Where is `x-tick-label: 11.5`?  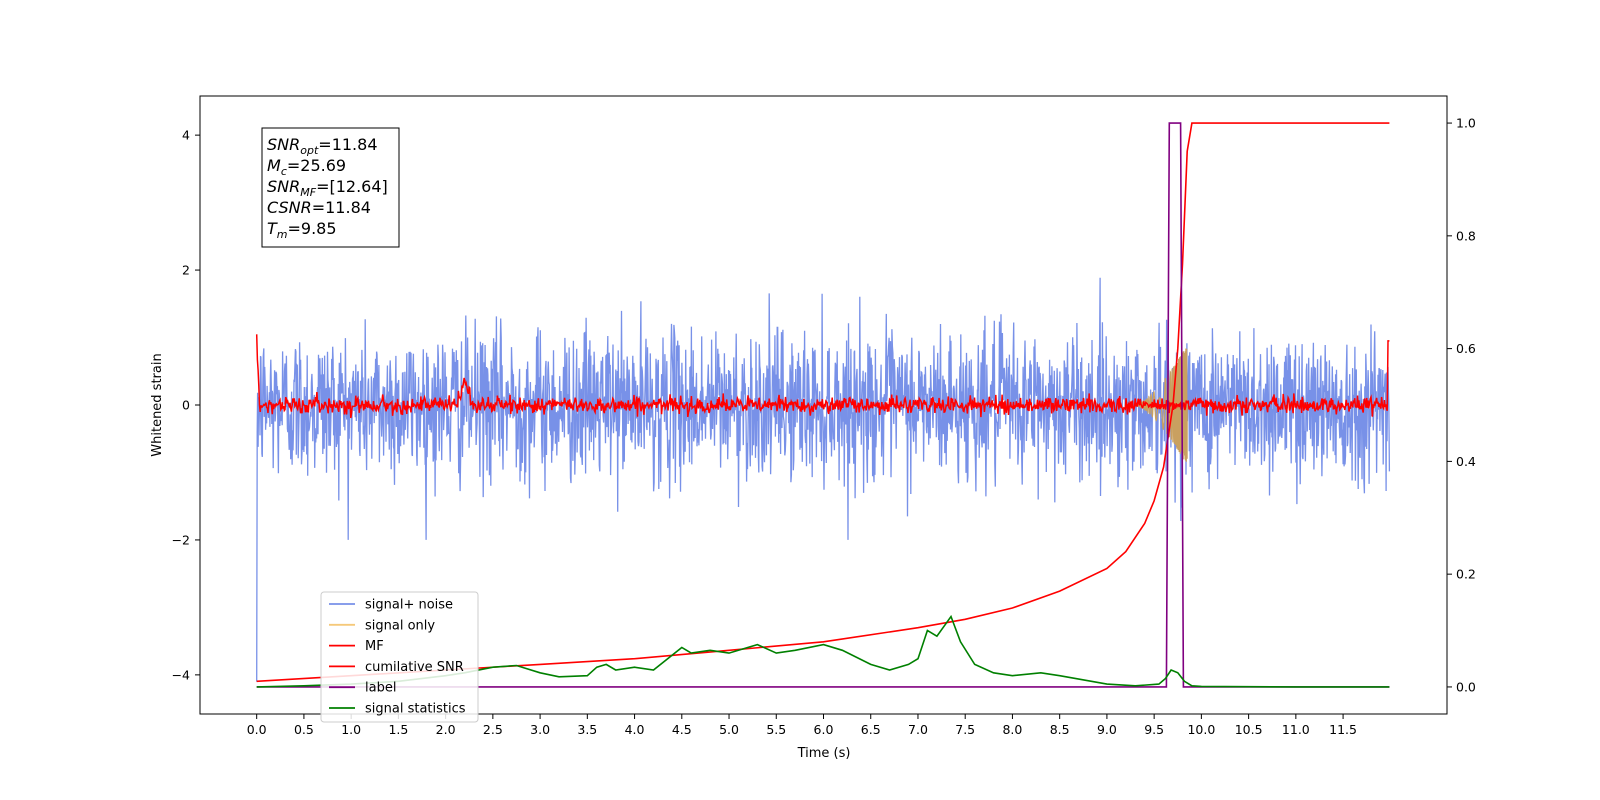
x-tick-label: 11.5 is located at coordinates (1343, 729).